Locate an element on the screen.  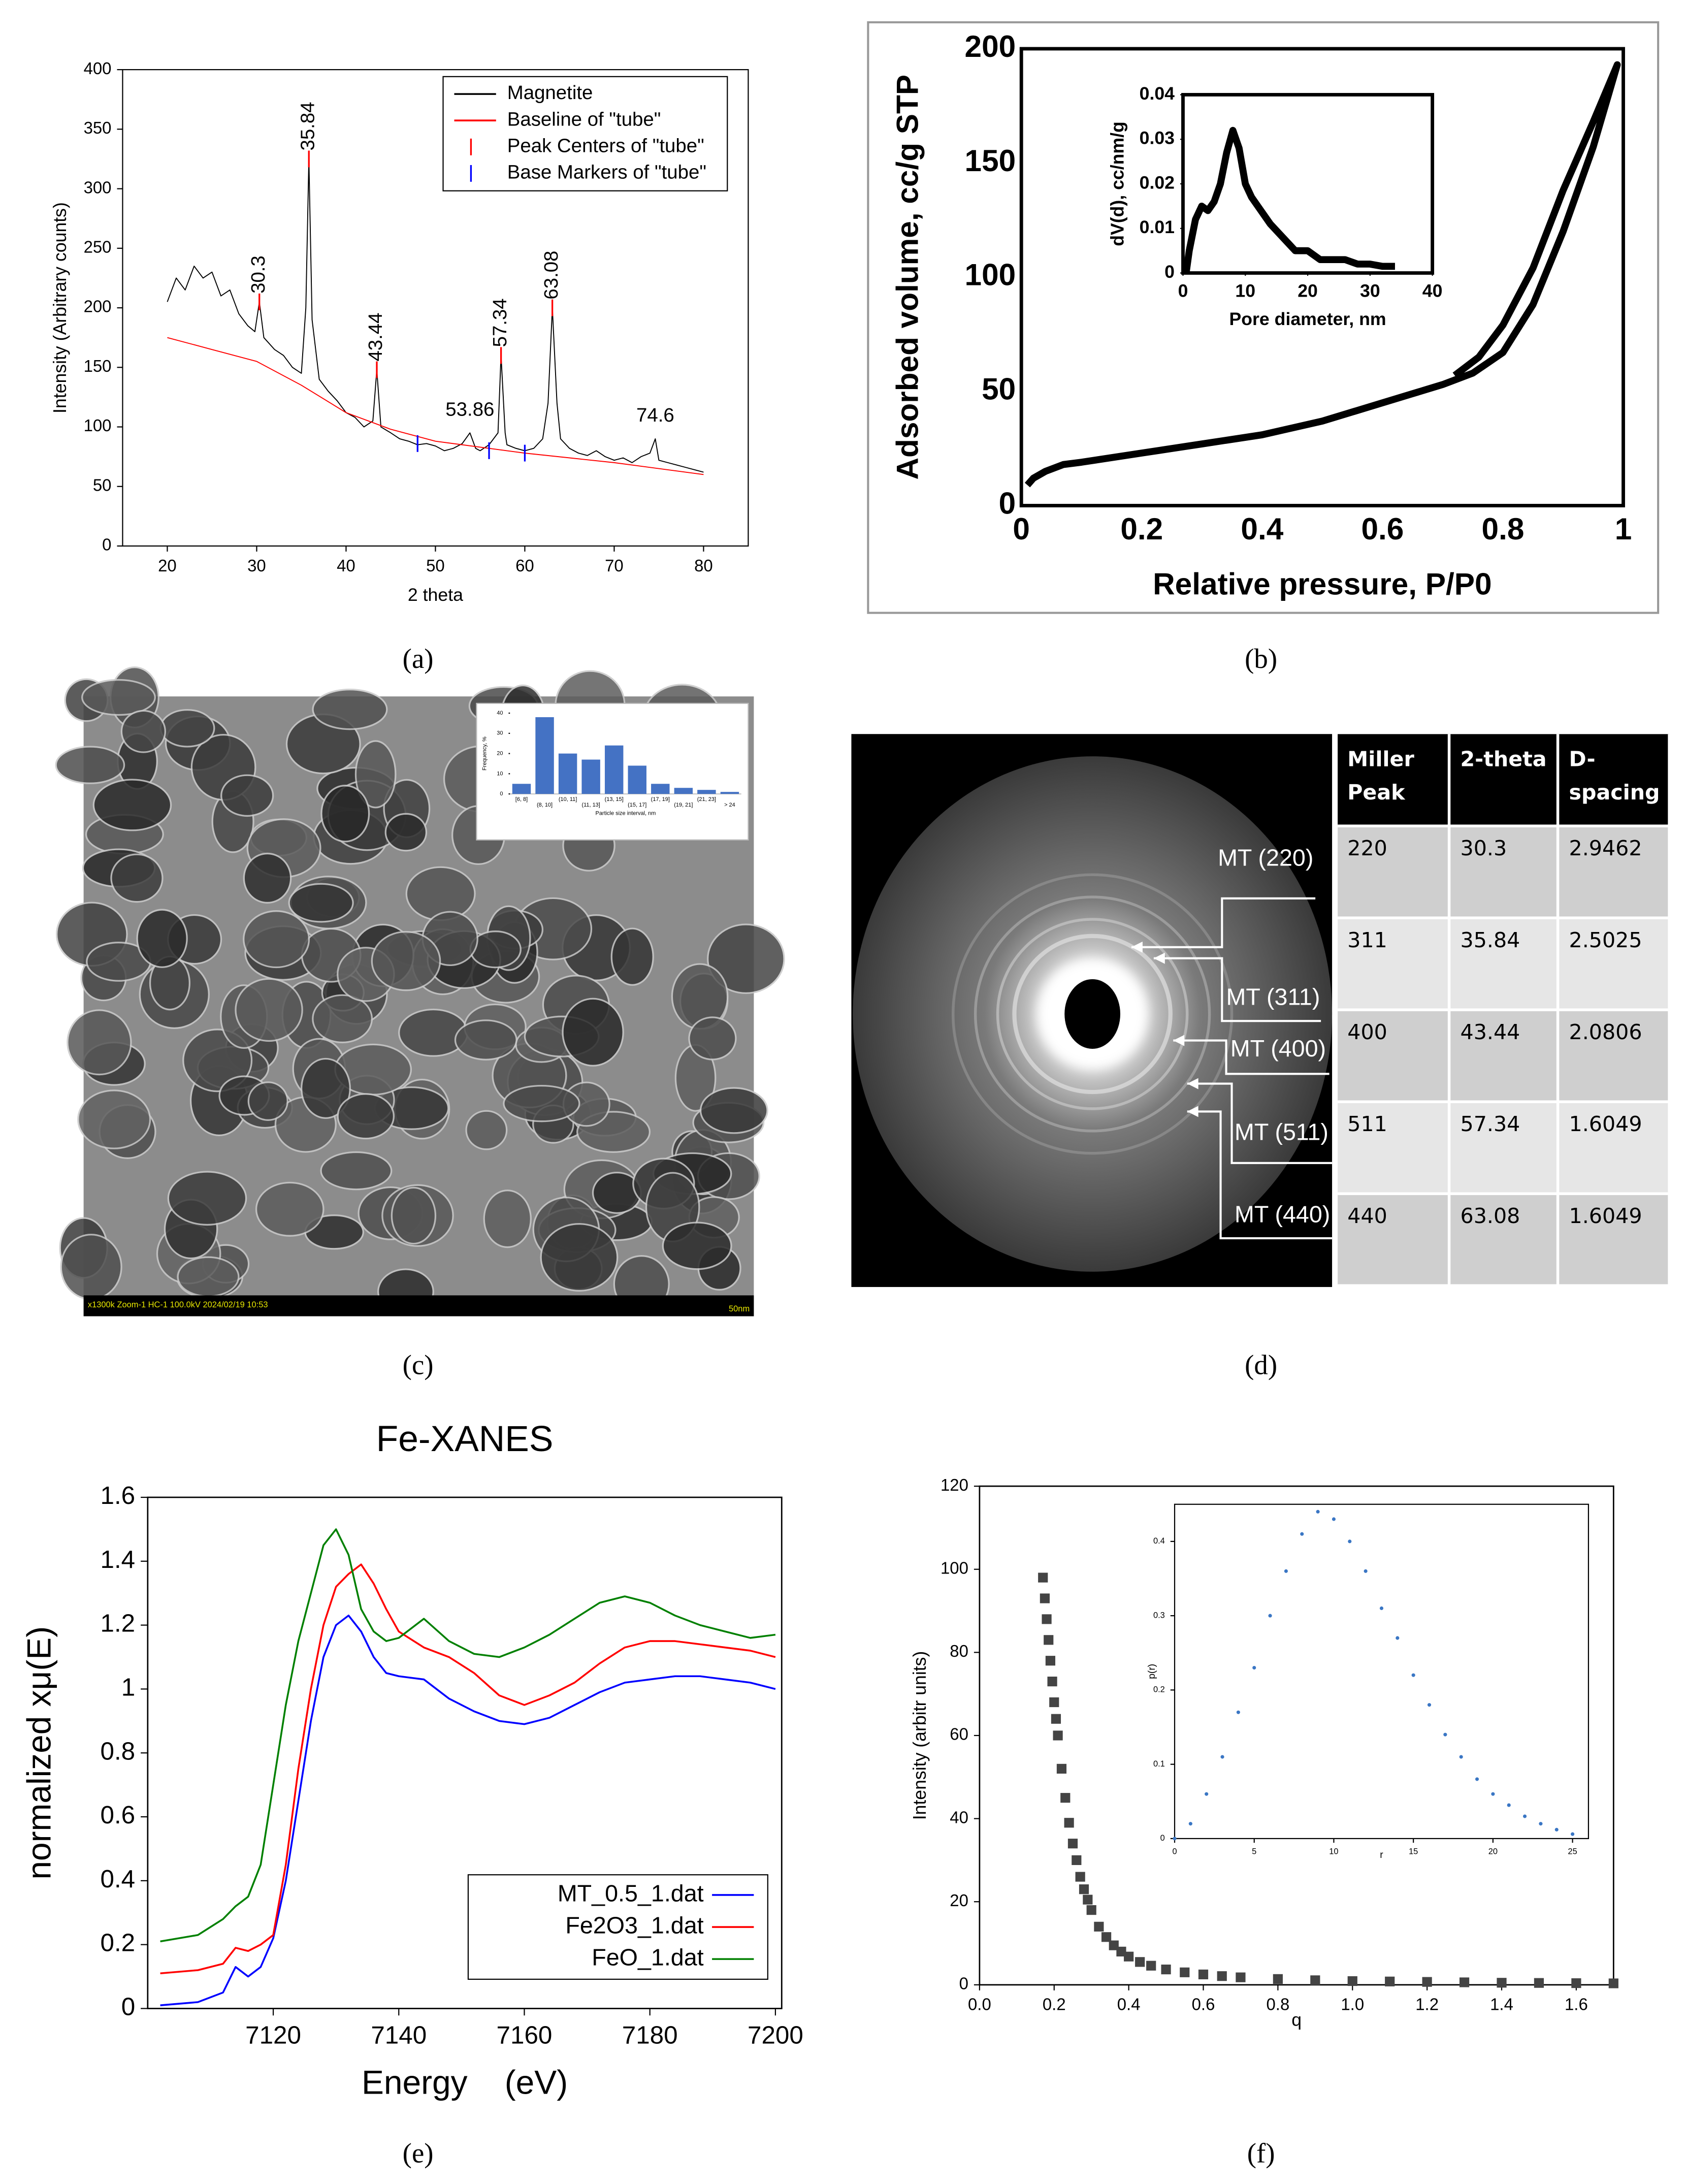
table-row: 220 30.3 2.9462 is located at coordinates (1504, 873).